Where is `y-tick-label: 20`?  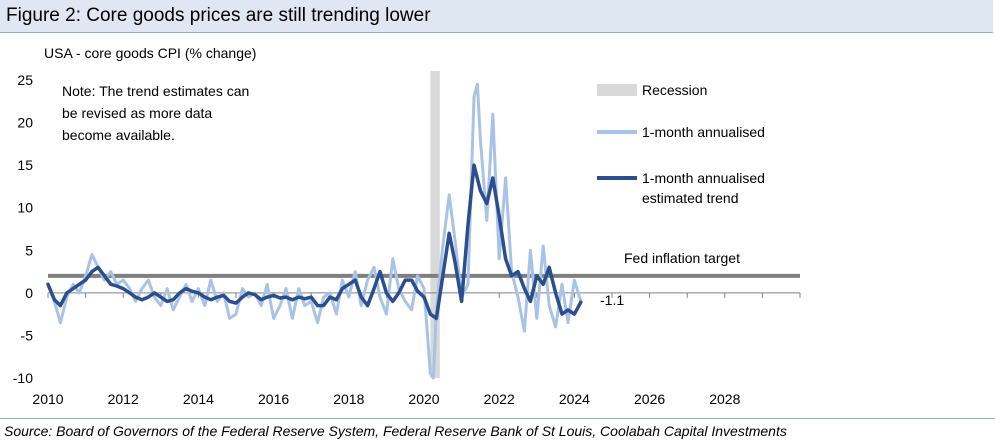 y-tick-label: 20 is located at coordinates (25, 123).